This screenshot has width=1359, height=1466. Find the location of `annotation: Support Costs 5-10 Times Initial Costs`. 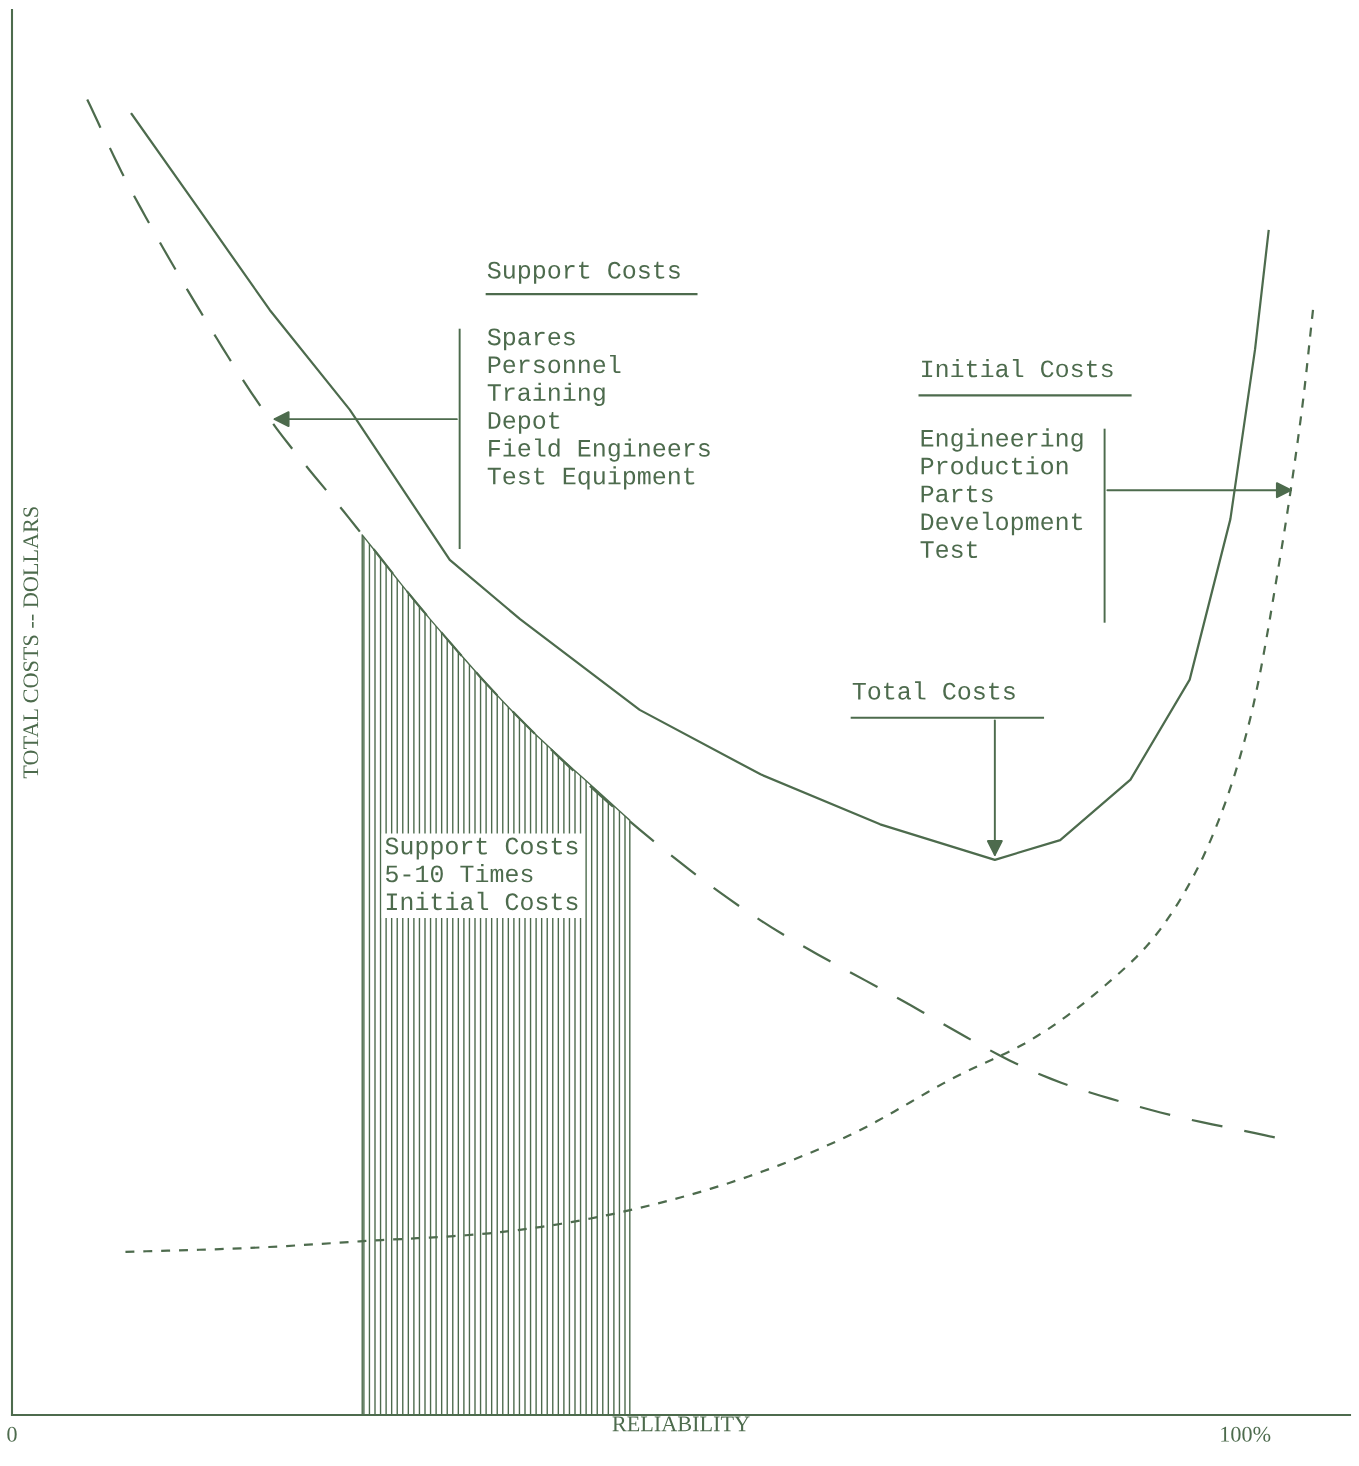

annotation: Support Costs 5-10 Times Initial Costs is located at coordinates (481, 874).